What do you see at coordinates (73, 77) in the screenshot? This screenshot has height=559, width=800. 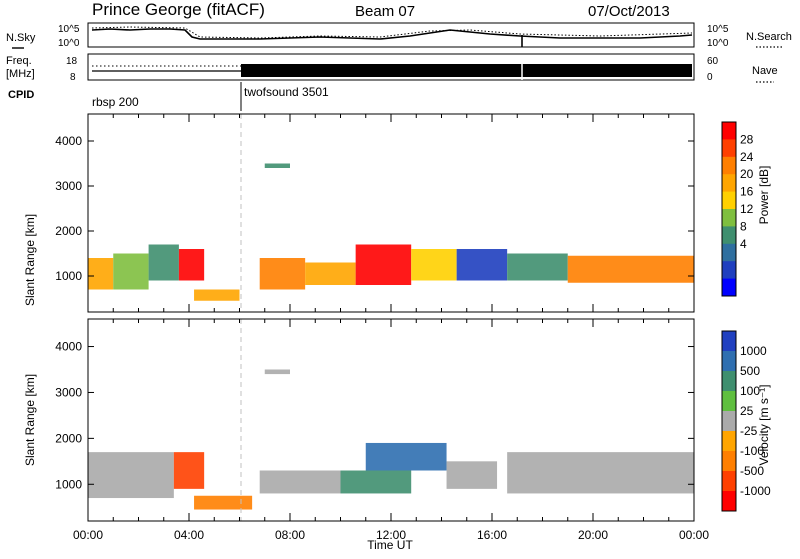 I see `freq-tick-bottom: 8` at bounding box center [73, 77].